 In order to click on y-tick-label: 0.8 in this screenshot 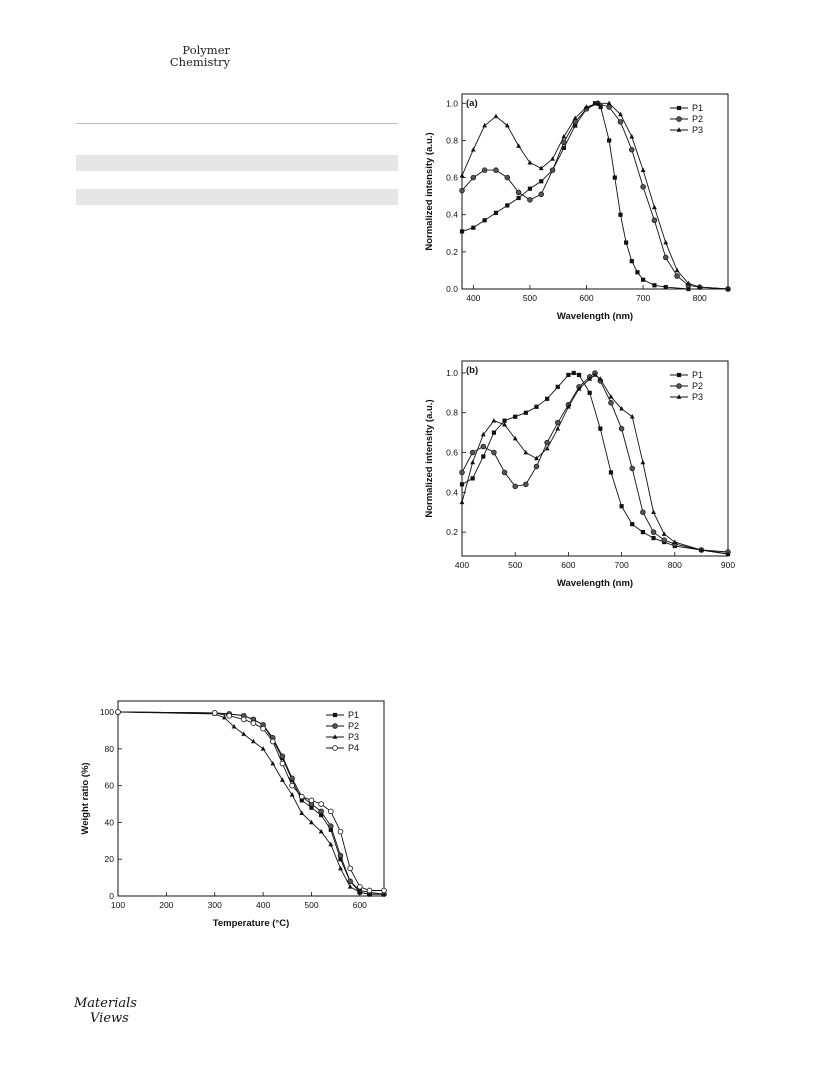, I will do `click(452, 140)`.